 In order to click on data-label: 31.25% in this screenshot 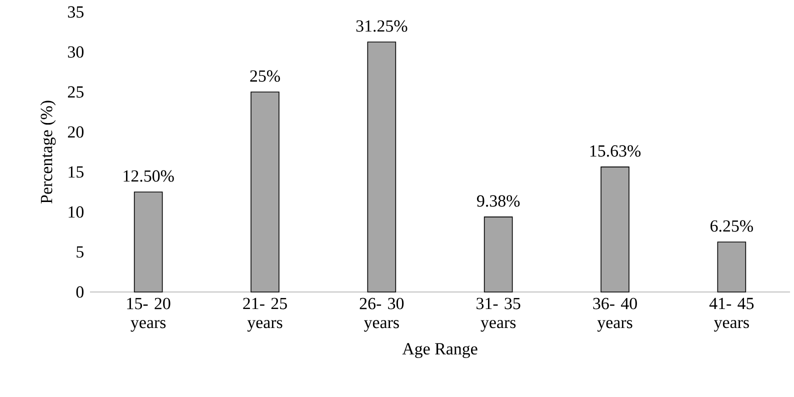, I will do `click(382, 26)`.